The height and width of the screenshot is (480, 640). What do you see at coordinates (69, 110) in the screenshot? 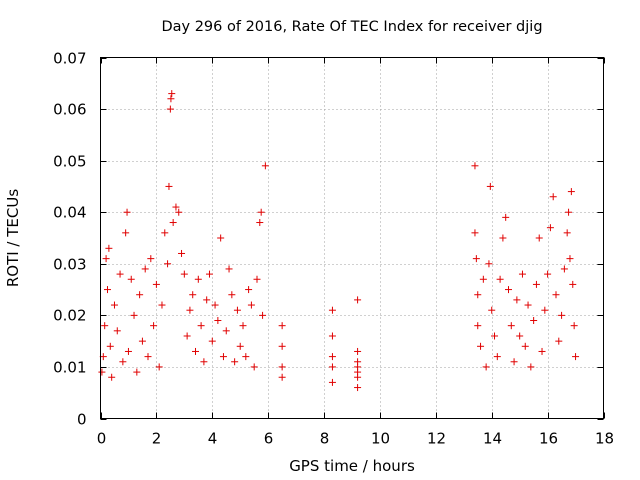
I see `y-tick-label: 0.06` at bounding box center [69, 110].